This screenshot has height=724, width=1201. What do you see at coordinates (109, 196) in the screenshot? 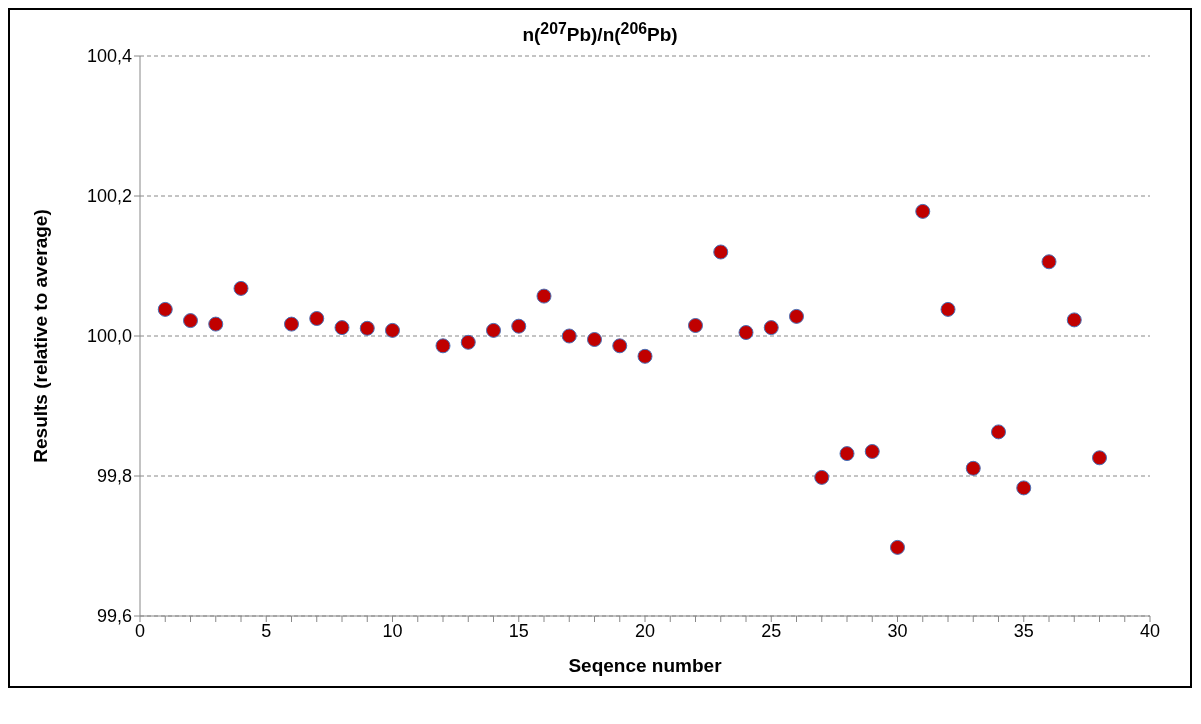
I see `y-tick-label: 100,2` at bounding box center [109, 196].